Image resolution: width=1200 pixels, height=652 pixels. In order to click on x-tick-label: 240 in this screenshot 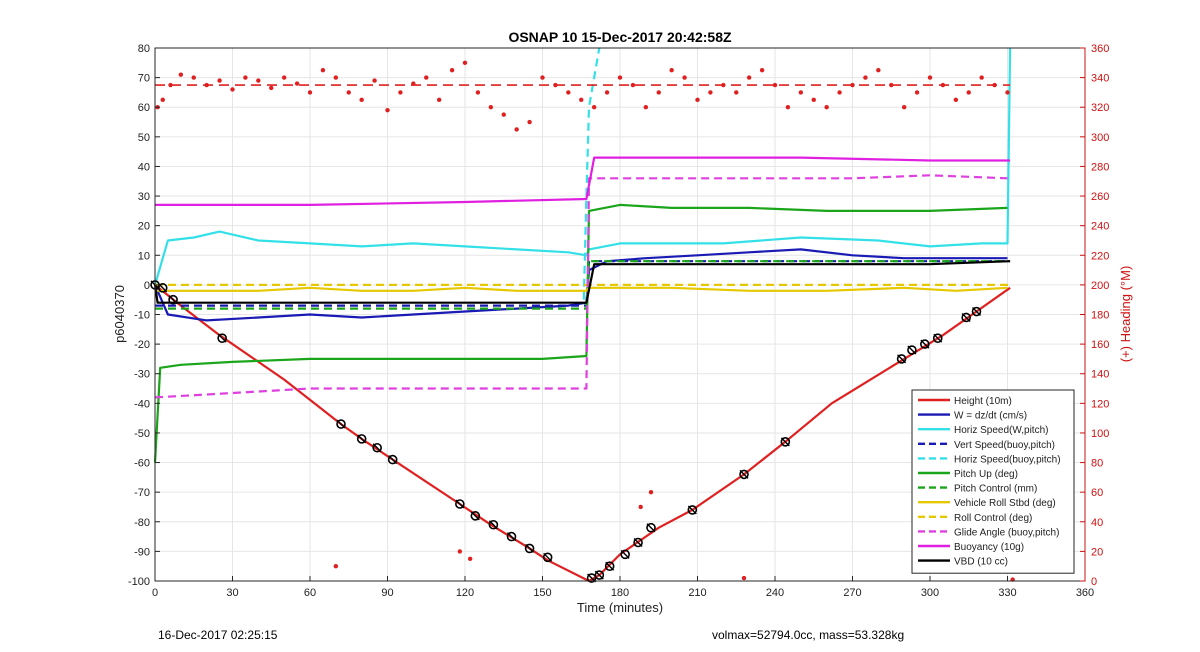, I will do `click(775, 593)`.